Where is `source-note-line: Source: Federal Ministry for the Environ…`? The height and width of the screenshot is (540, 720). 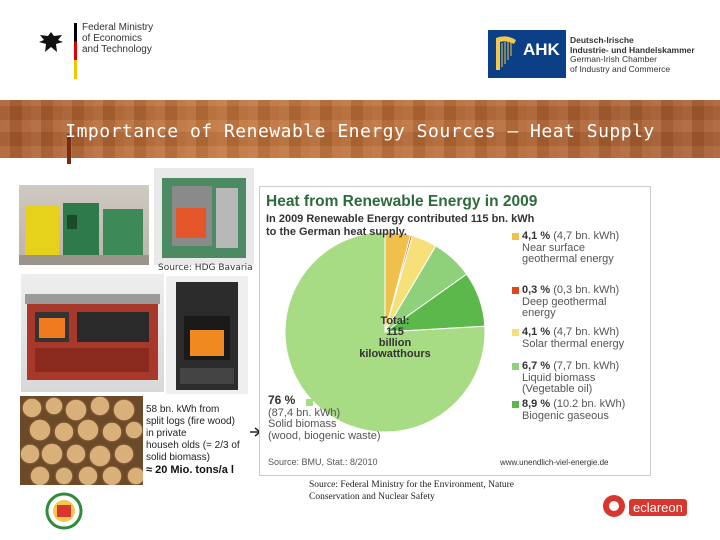
source-note-line: Source: Federal Ministry for the Environ… is located at coordinates (411, 485).